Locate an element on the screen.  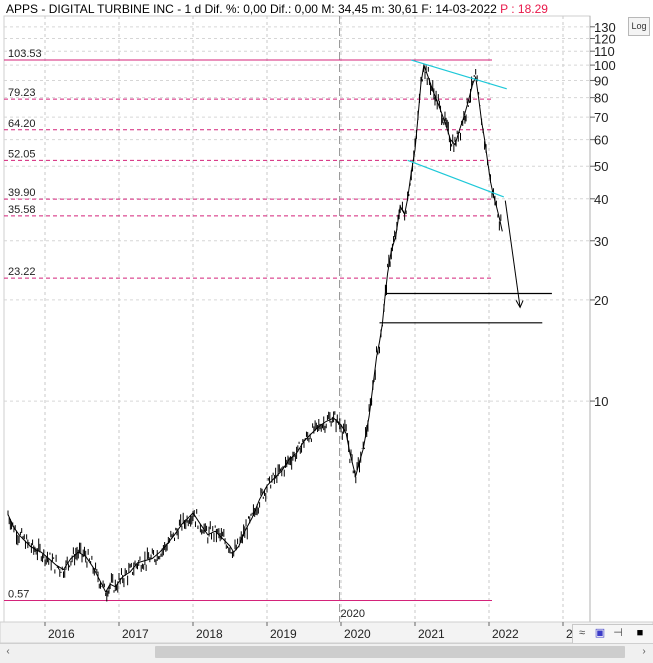
projection-arrow-head is located at coordinates (519, 304).